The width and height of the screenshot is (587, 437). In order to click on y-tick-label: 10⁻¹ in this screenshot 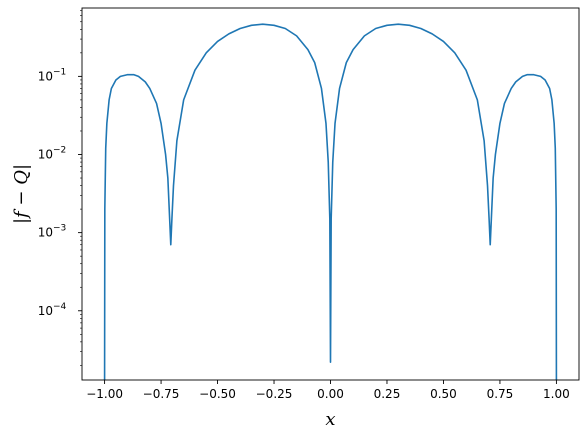, I will do `click(52, 75)`.